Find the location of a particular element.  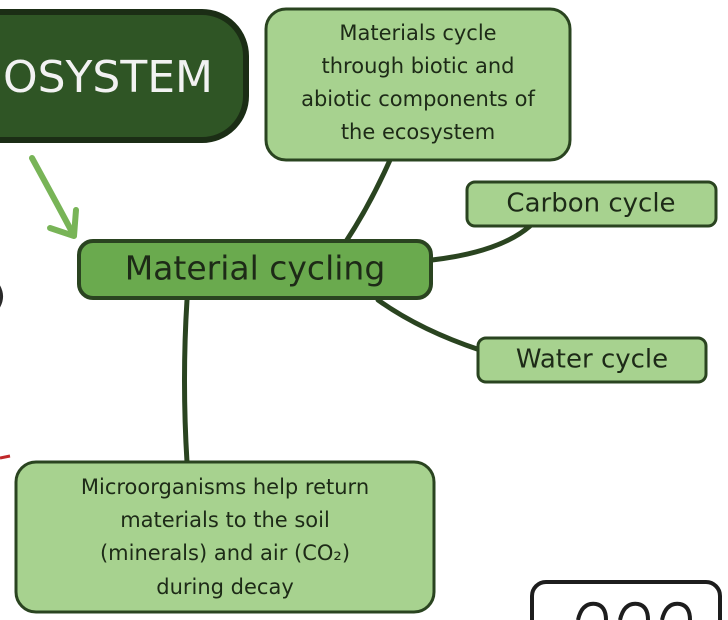

node-label: Water cycle is located at coordinates (592, 360).